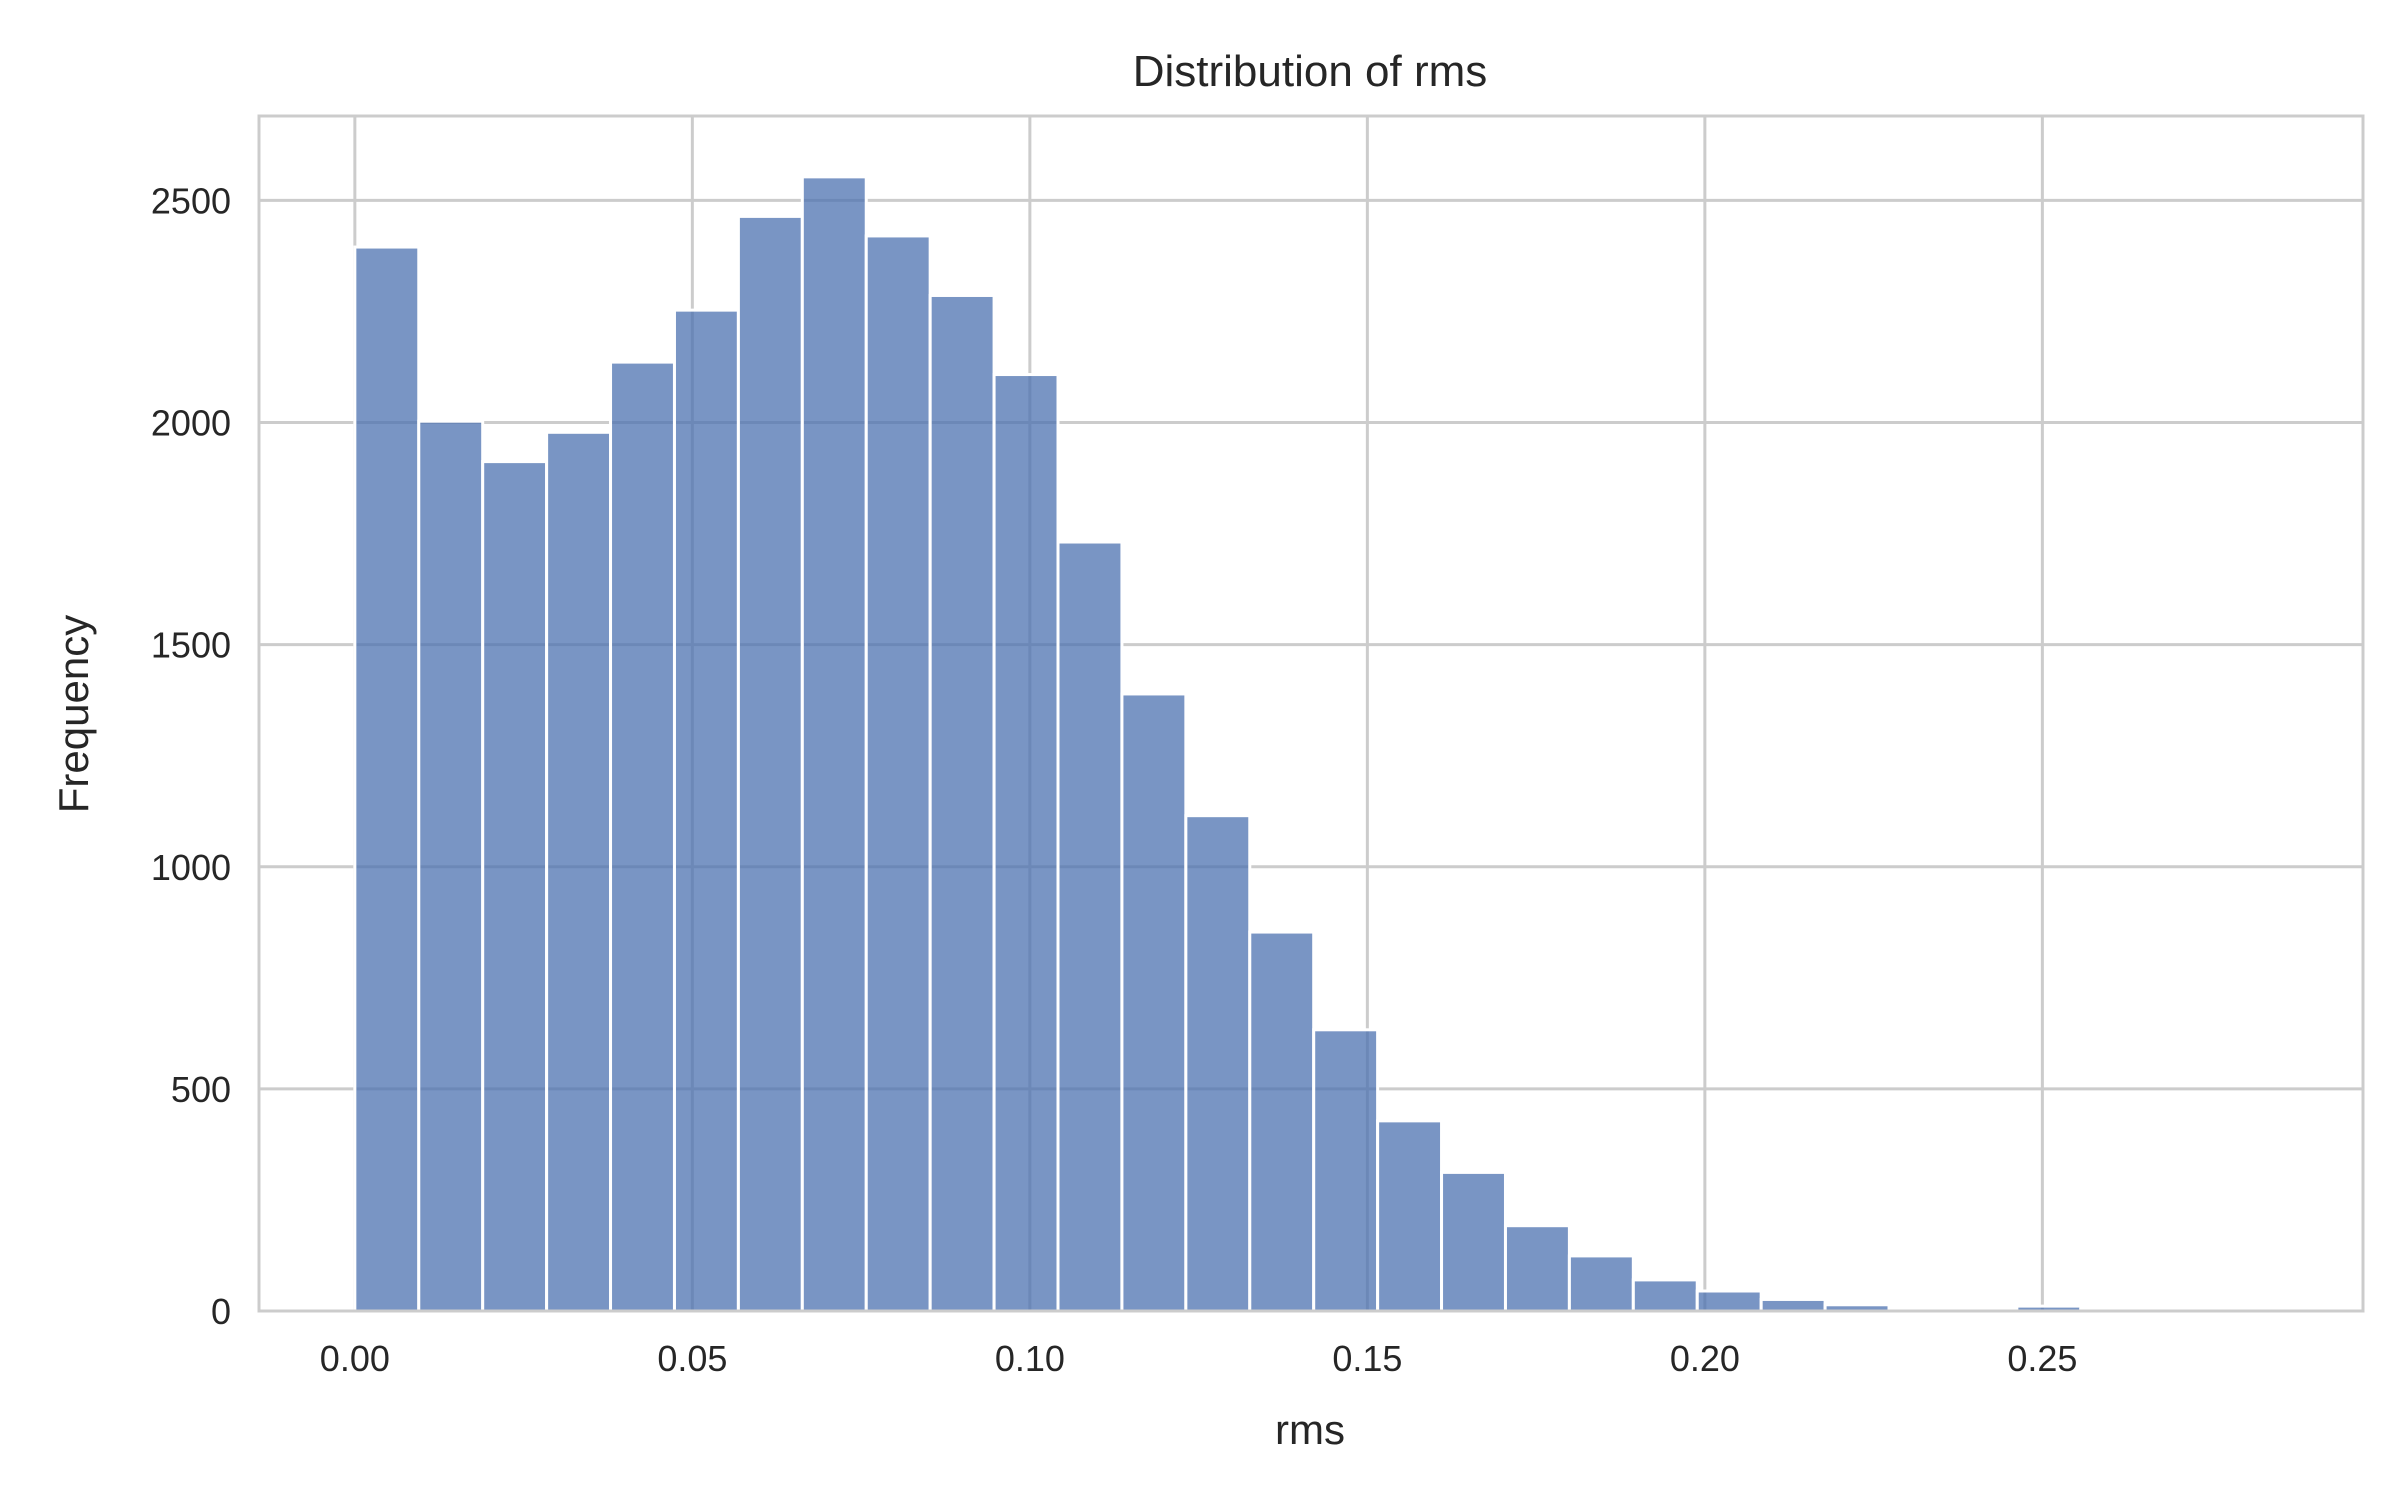 The width and height of the screenshot is (2400, 1500). I want to click on y-tick-label: 2000, so click(191, 423).